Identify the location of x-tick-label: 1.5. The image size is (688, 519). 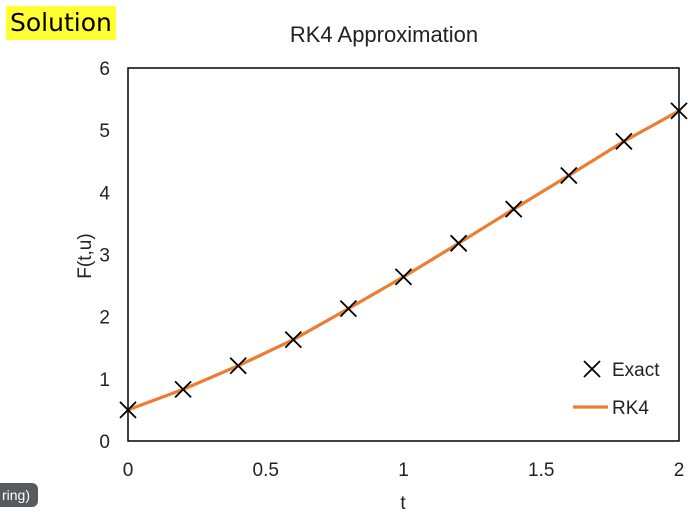
(541, 470).